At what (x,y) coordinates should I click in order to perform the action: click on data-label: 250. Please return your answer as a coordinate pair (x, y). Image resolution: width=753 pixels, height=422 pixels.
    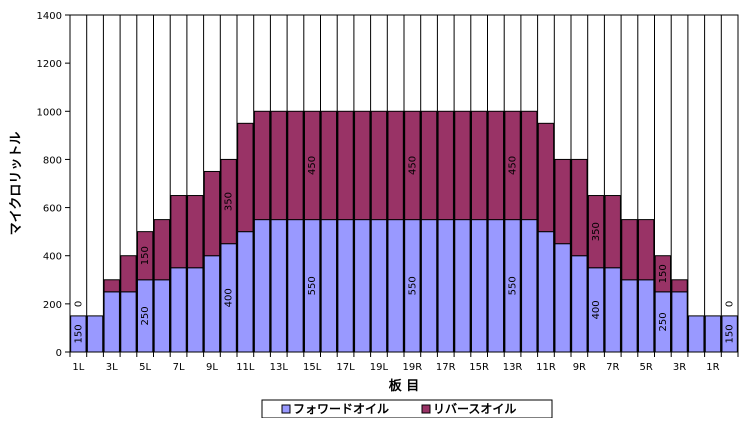
    Looking at the image, I should click on (145, 315).